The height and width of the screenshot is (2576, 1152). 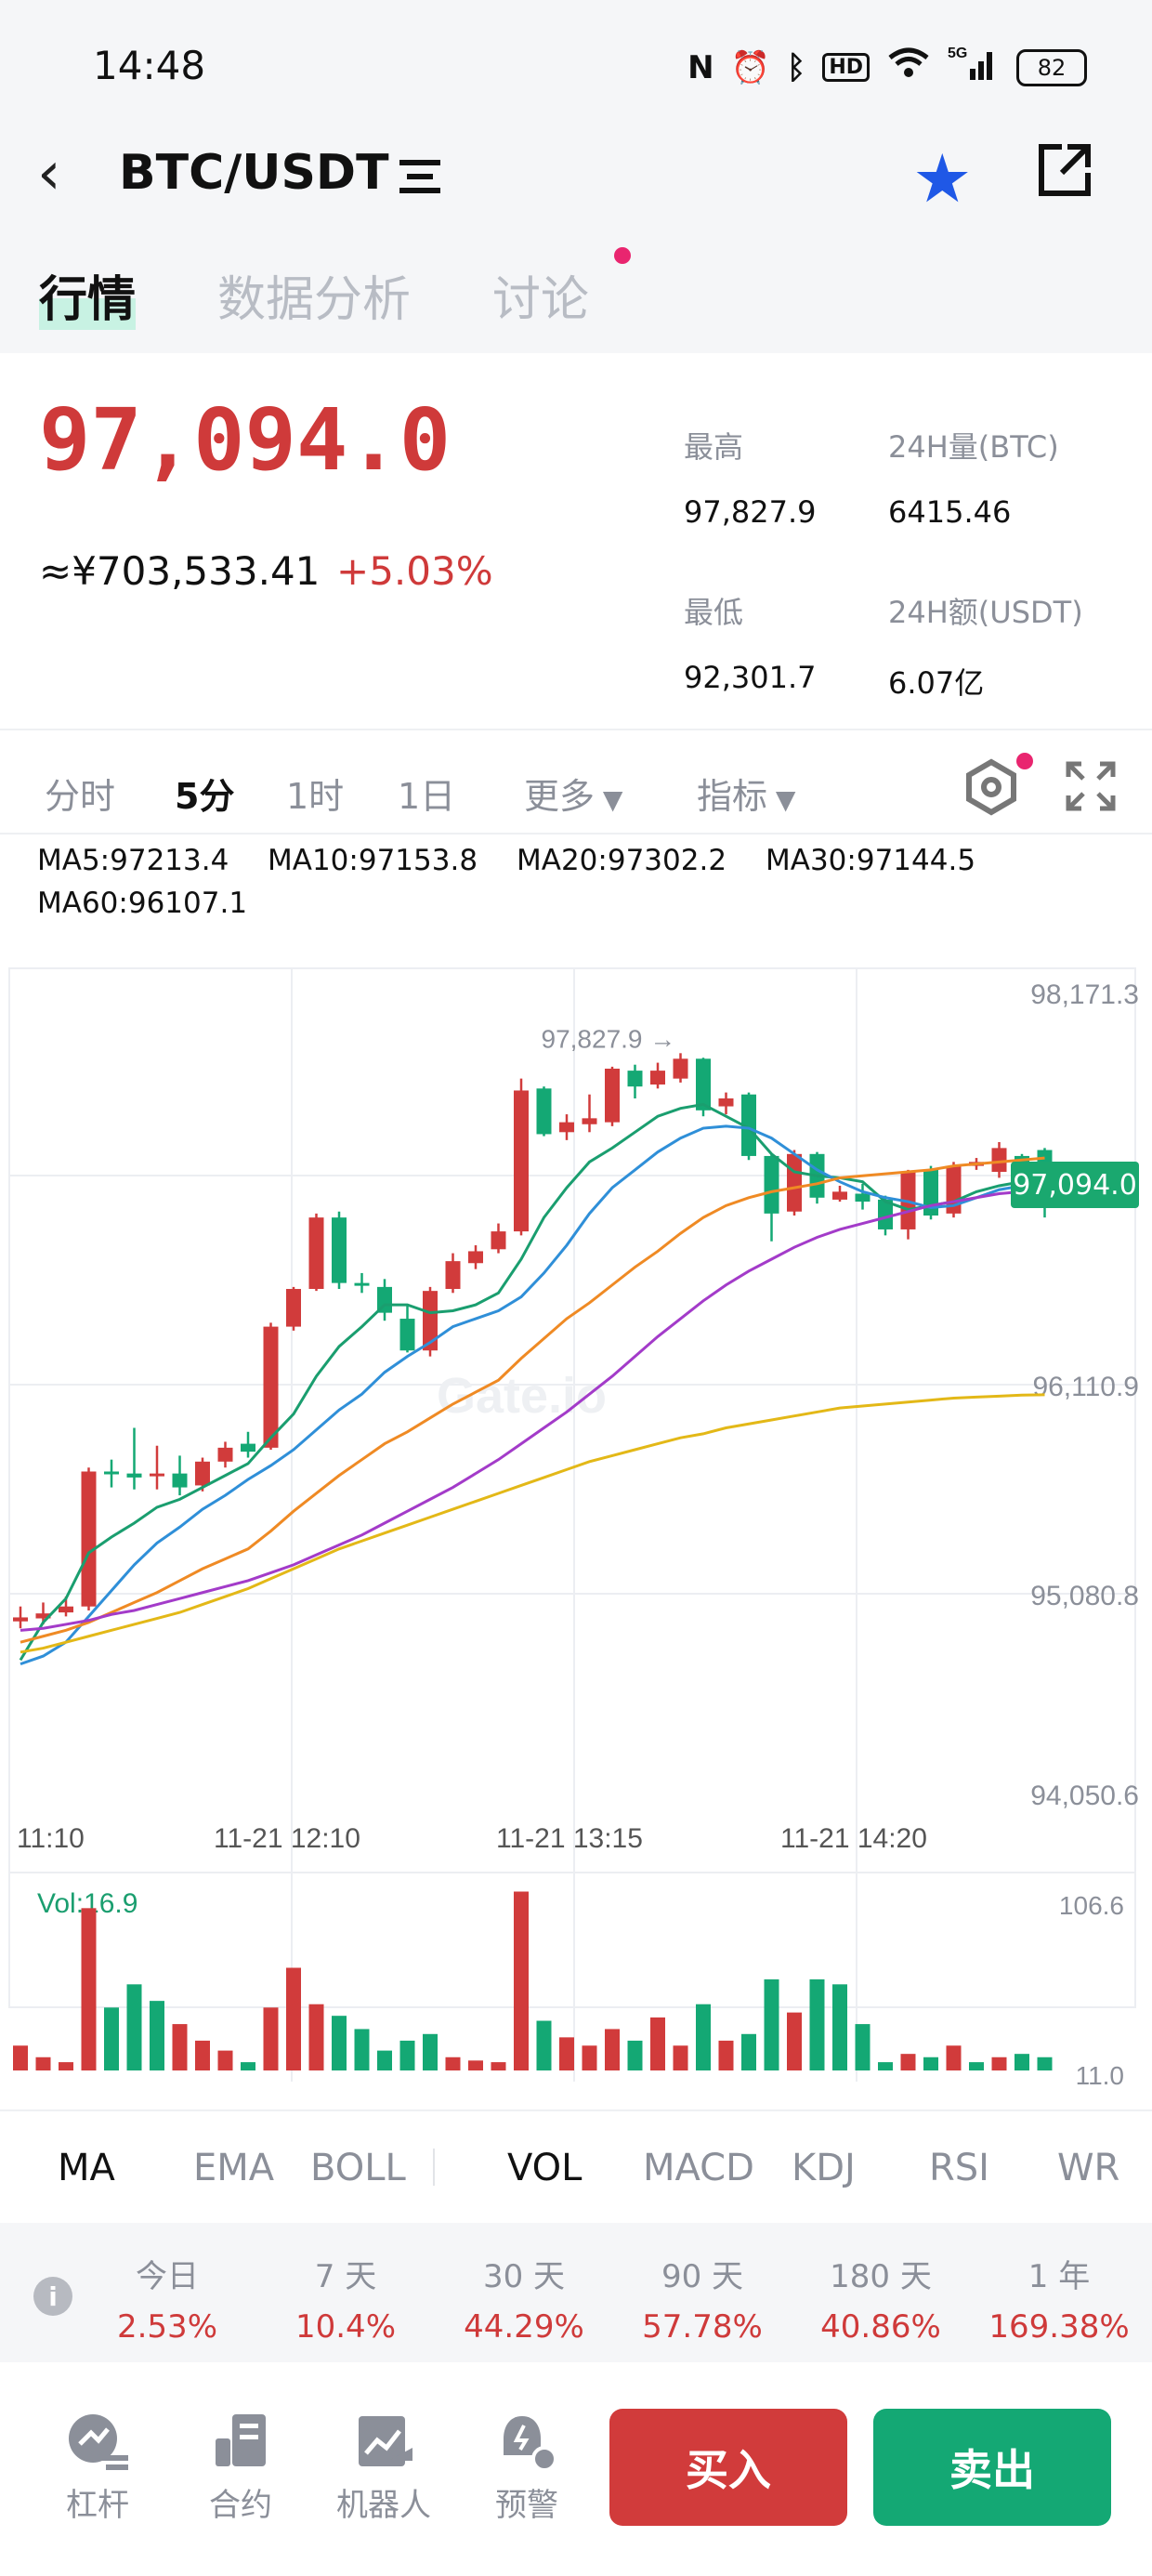 What do you see at coordinates (88, 295) in the screenshot?
I see `tab-market: 行情` at bounding box center [88, 295].